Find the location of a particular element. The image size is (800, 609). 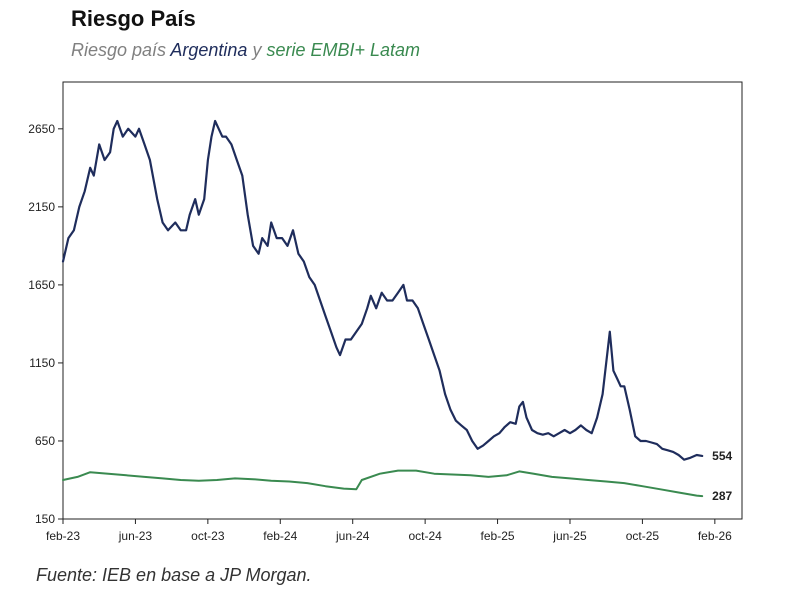

x-tick-label: oct-25 is located at coordinates (643, 536).